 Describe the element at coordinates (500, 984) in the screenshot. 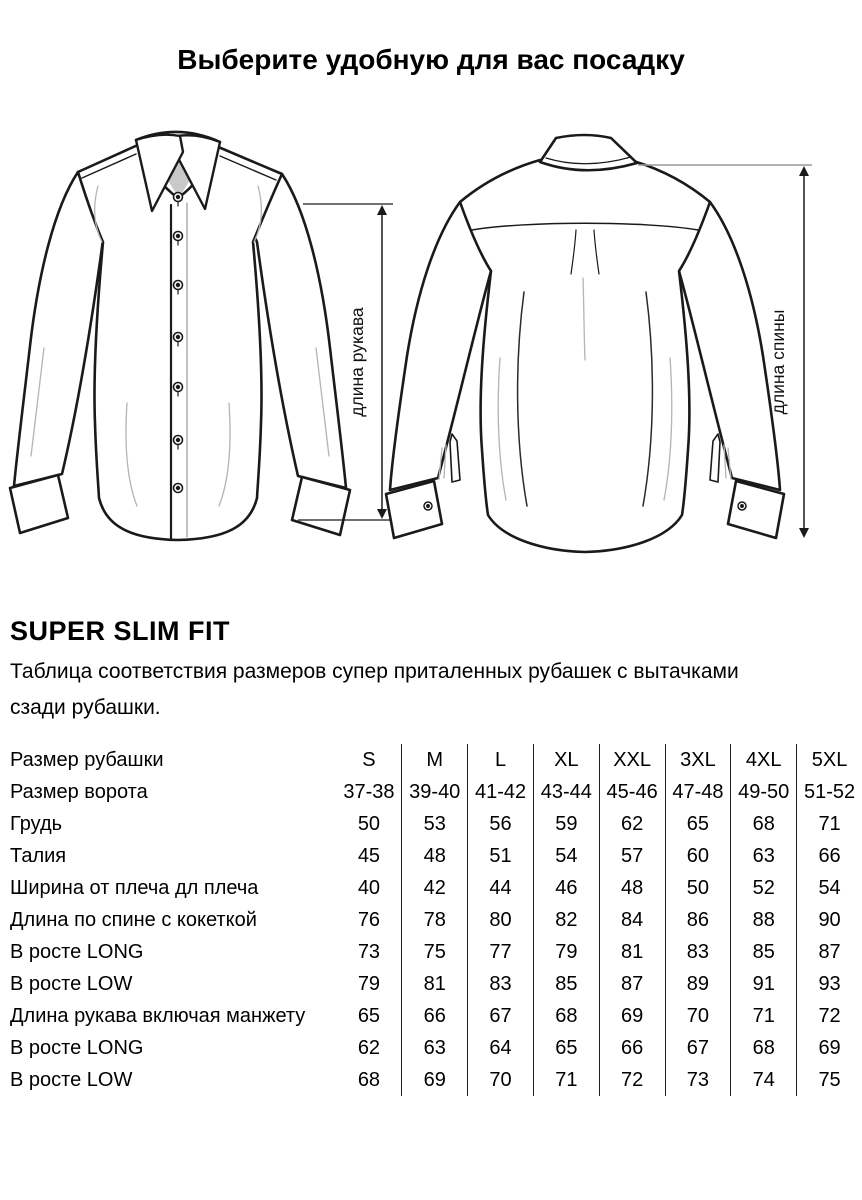

I see `cell-value: 83` at that location.